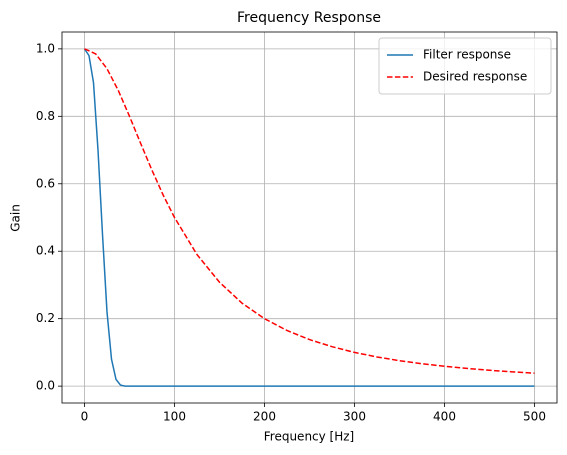 The width and height of the screenshot is (567, 455). Describe the element at coordinates (16, 218) in the screenshot. I see `y-axis-label: Gain` at that location.